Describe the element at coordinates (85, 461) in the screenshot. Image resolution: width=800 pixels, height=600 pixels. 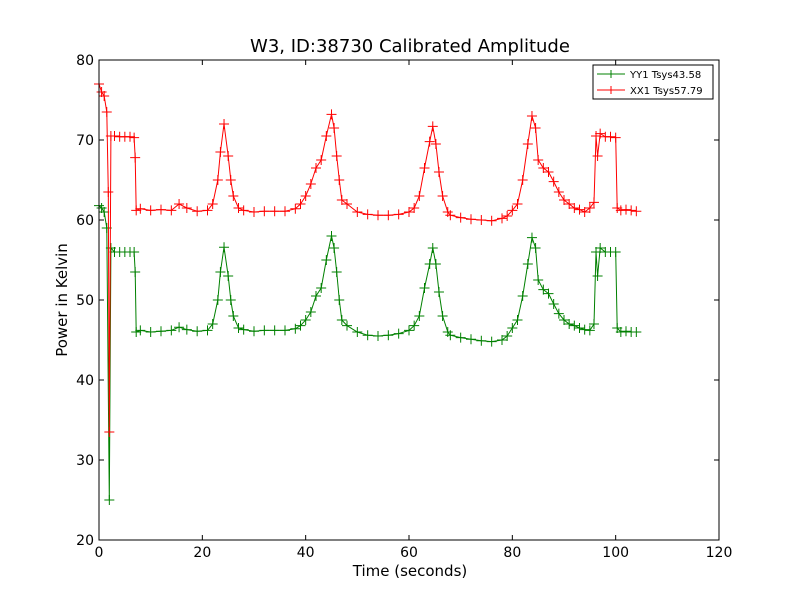
I see `y-tick-label: 30` at that location.